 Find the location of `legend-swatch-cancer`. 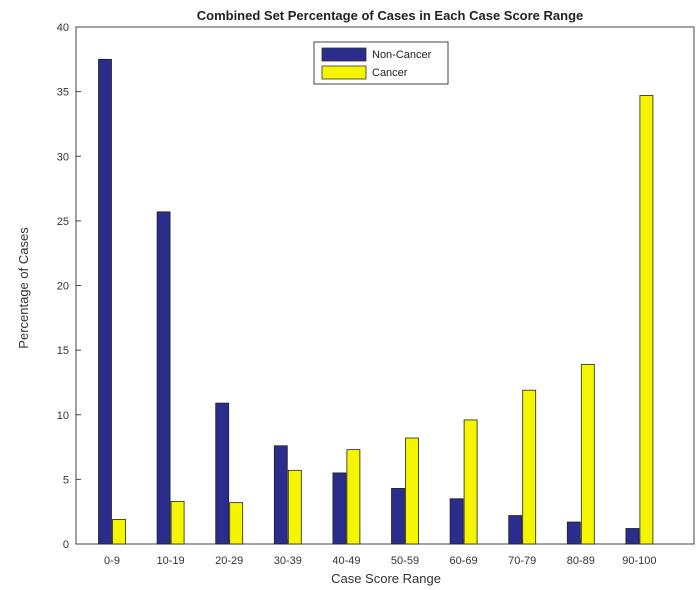

legend-swatch-cancer is located at coordinates (344, 72).